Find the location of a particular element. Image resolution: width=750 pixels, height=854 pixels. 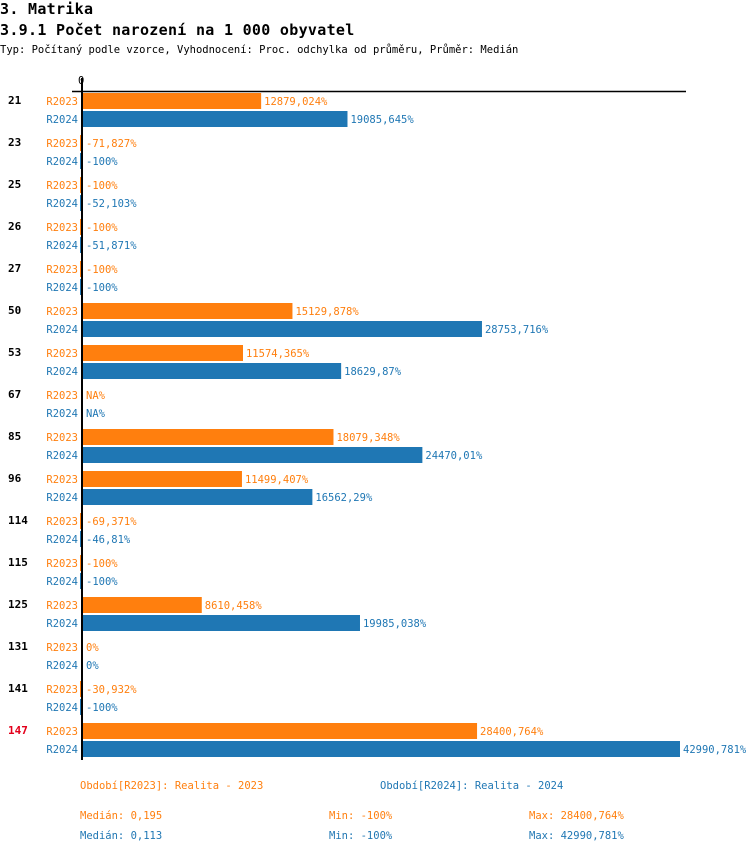

data-label: -46,81% is located at coordinates (108, 540).